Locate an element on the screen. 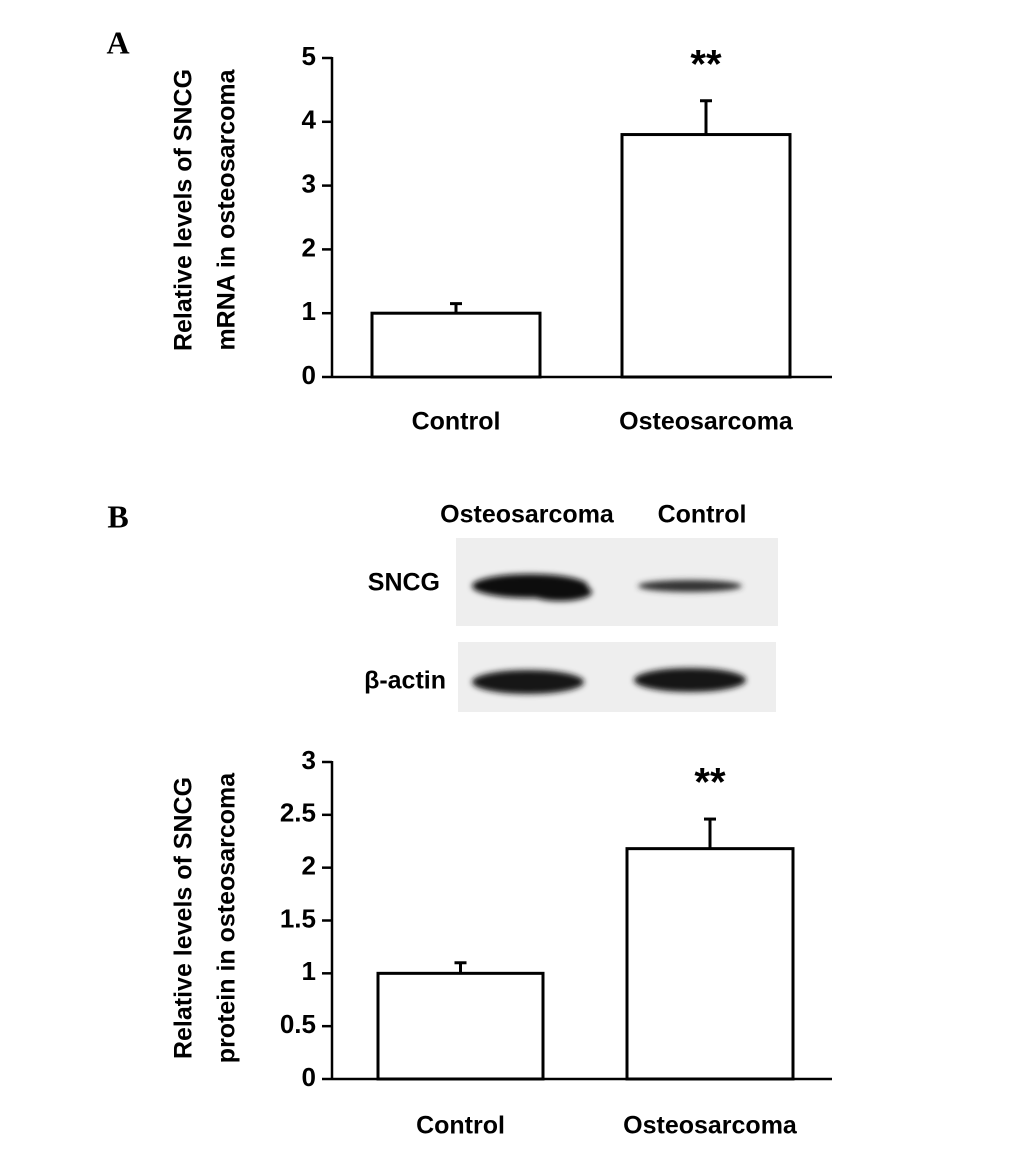 The width and height of the screenshot is (1033, 1165). blot-bands is located at coordinates (609, 634).